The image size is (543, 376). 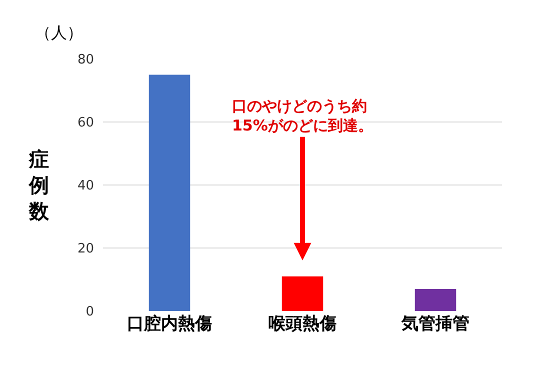 I want to click on x-tick-label: 口腔内熱傷, so click(x=169, y=324).